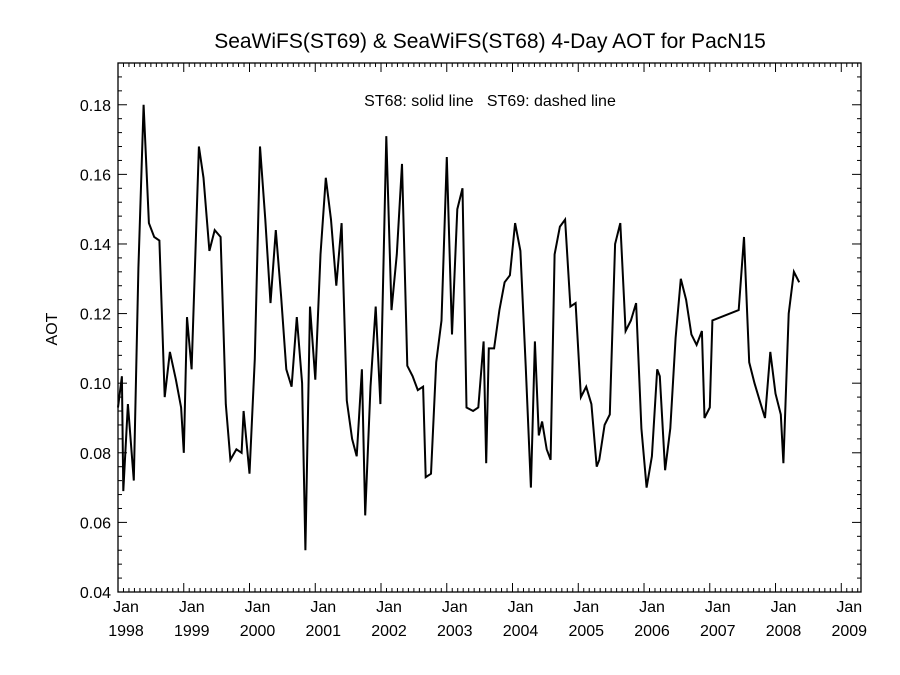 The width and height of the screenshot is (900, 675). What do you see at coordinates (389, 631) in the screenshot?
I see `x-tick-year-label: 2002` at bounding box center [389, 631].